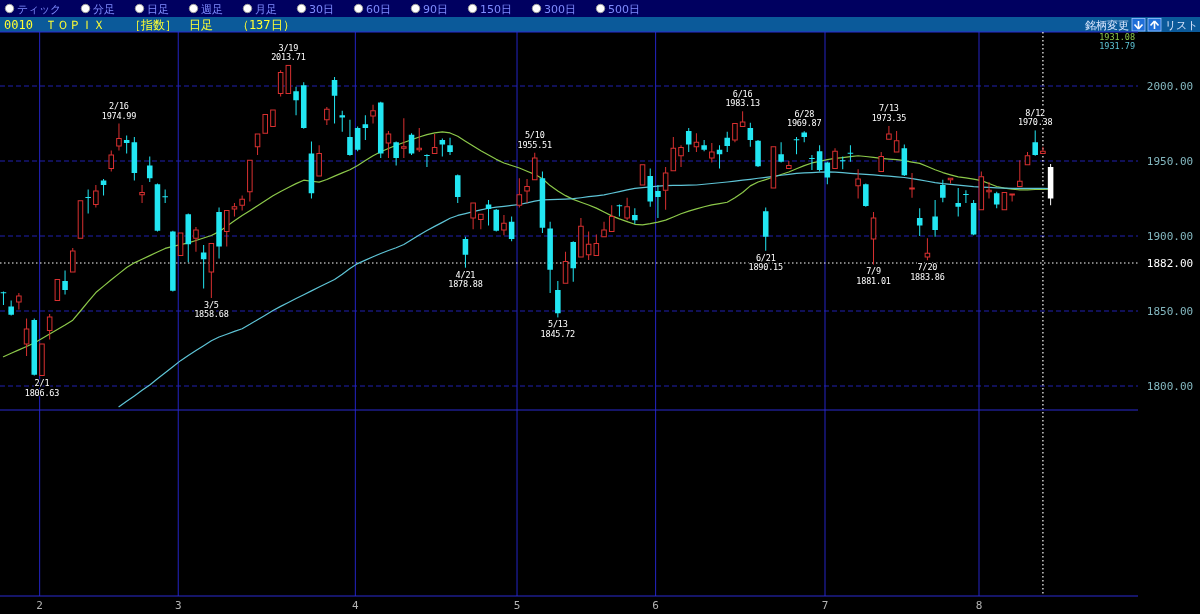 The height and width of the screenshot is (614, 1200). What do you see at coordinates (825, 605) in the screenshot?
I see `x-tick-label: 7` at bounding box center [825, 605].